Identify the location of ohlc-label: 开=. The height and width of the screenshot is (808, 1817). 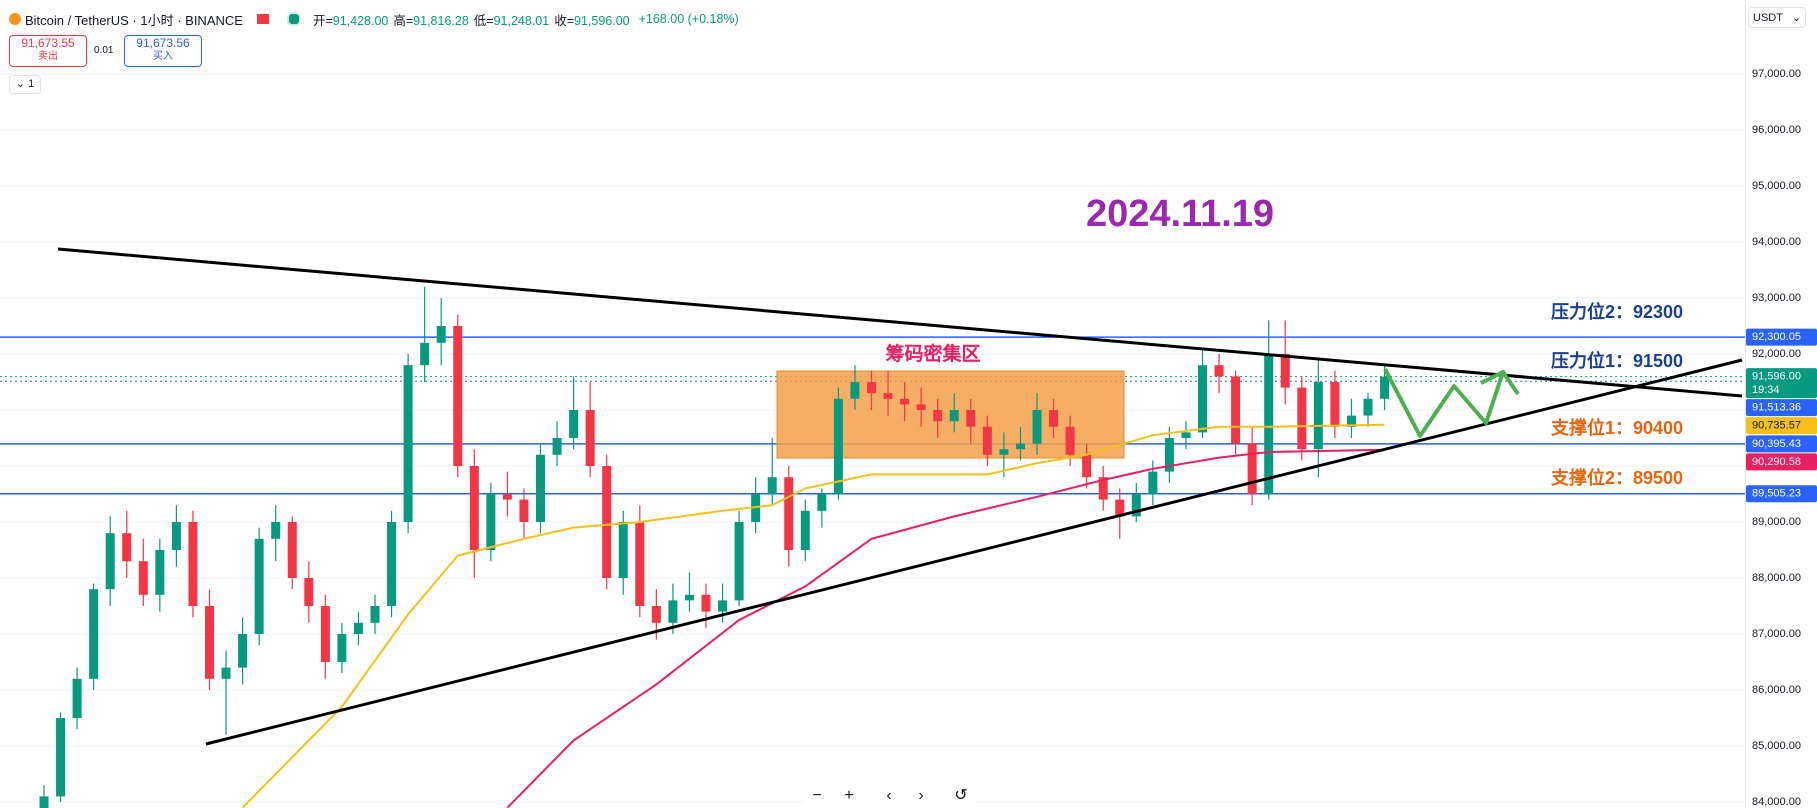
(322, 20).